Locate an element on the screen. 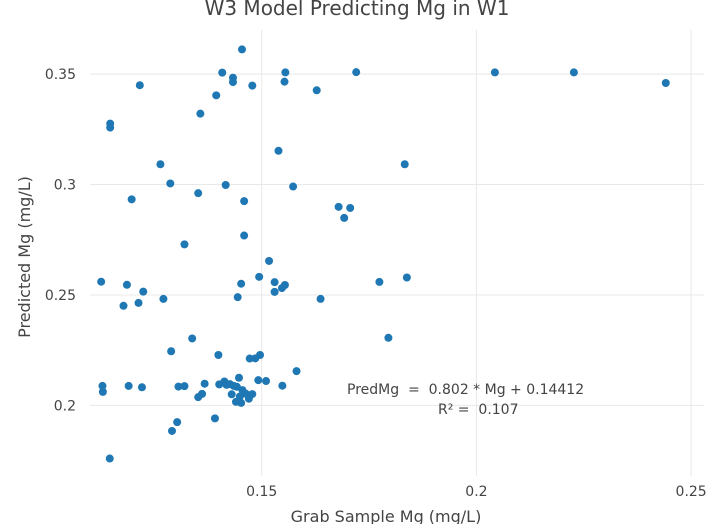 This screenshot has width=710, height=524. y-tick-label: 0.35 is located at coordinates (60, 75).